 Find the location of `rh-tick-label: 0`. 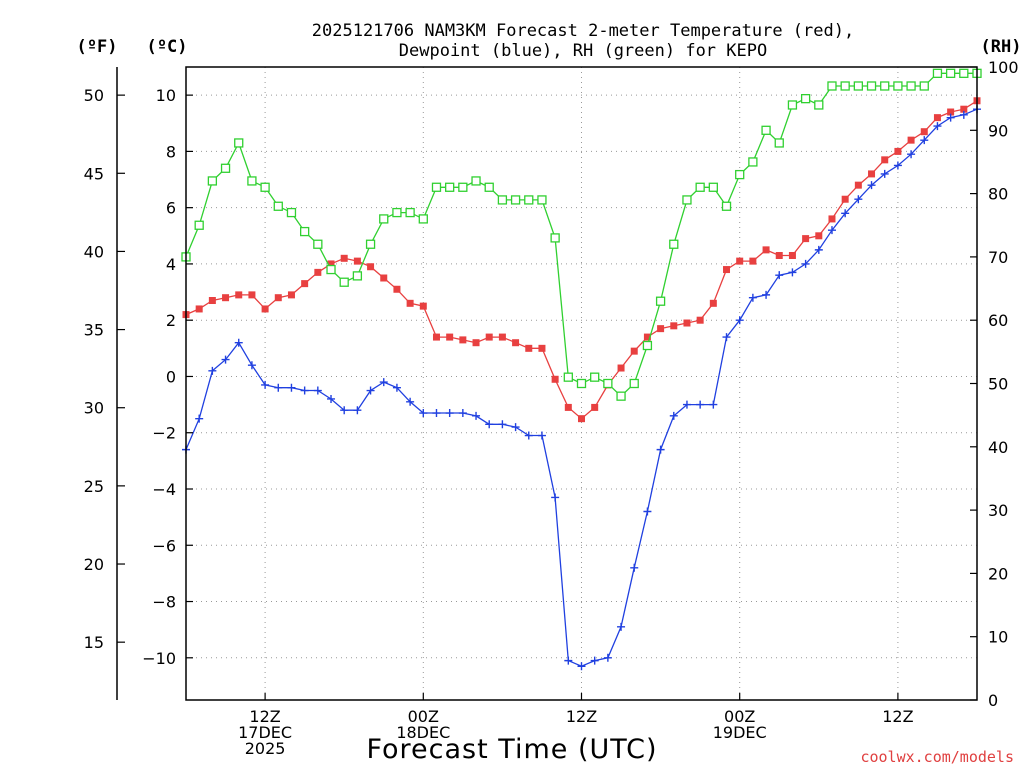

rh-tick-label: 0 is located at coordinates (993, 700).